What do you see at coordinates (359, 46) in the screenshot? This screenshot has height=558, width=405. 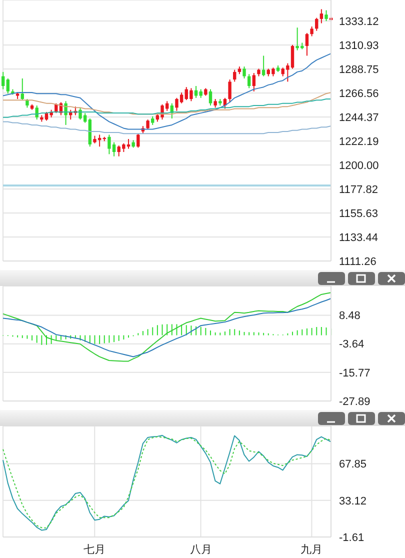 I see `y-tick-label: 1310.93` at bounding box center [359, 46].